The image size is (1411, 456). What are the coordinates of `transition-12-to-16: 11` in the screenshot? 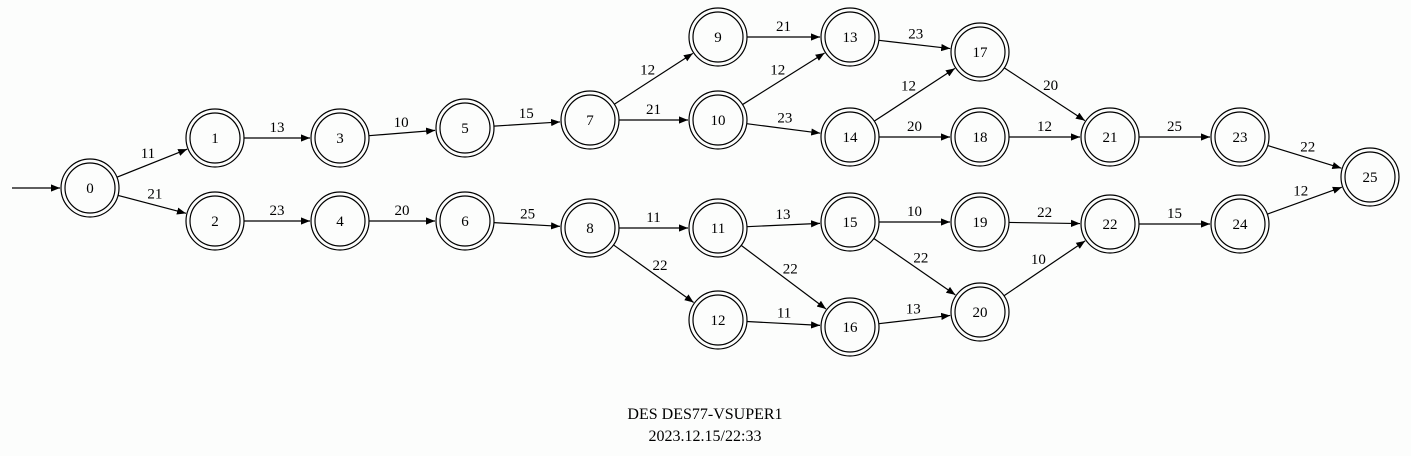 It's located at (783, 317).